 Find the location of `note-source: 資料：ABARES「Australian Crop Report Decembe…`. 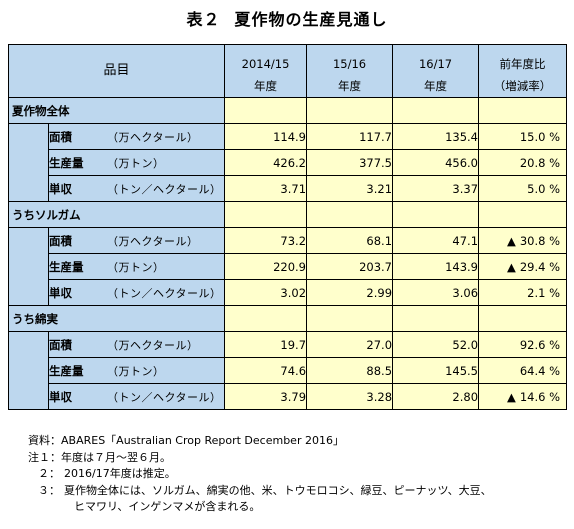

note-source: 資料：ABARES「Australian Crop Report Decembe… is located at coordinates (186, 440).